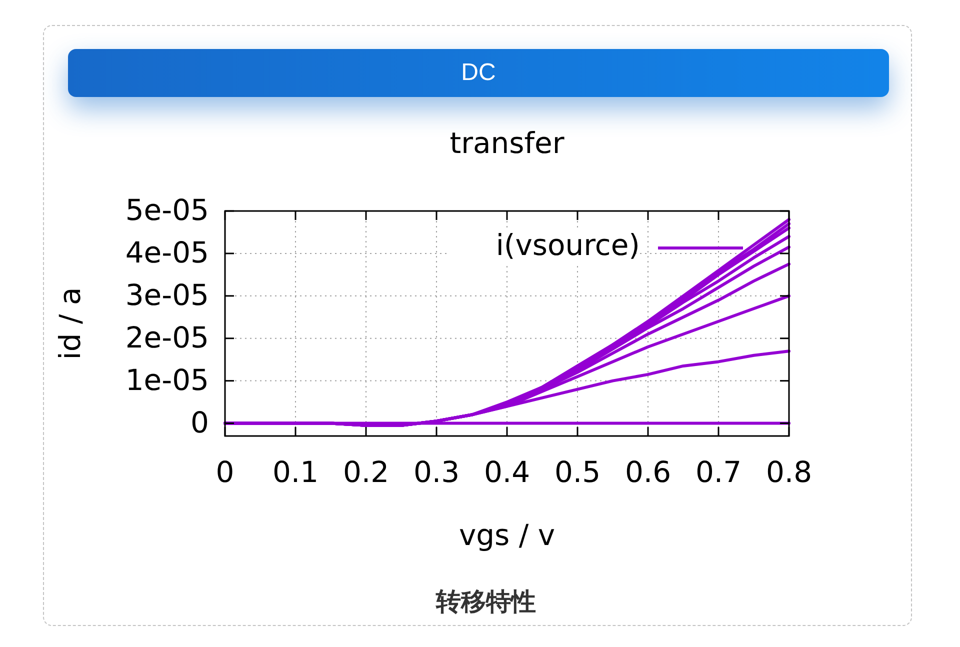 The image size is (960, 647). I want to click on legend-label: i(vsource), so click(568, 245).